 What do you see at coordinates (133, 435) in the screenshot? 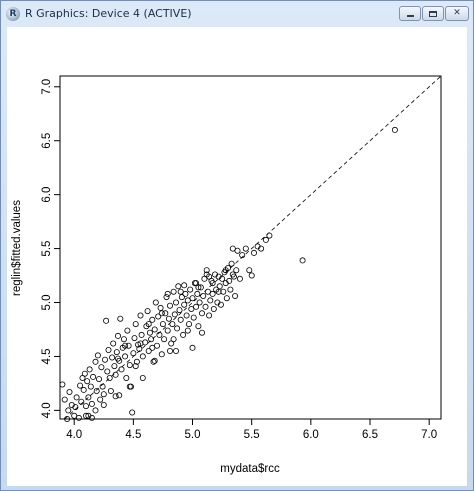
I see `x-tick-label: 4.5` at bounding box center [133, 435].